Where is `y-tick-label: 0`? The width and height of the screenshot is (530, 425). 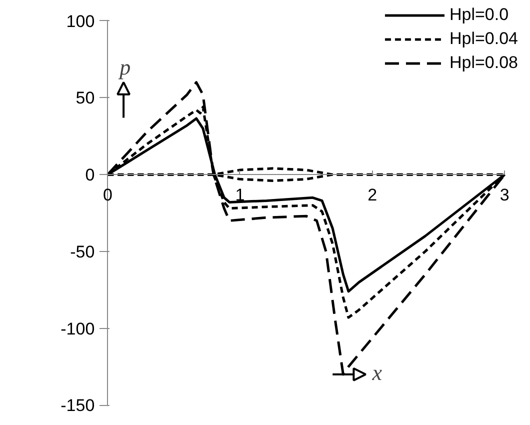 y-tick-label: 0 is located at coordinates (90, 175).